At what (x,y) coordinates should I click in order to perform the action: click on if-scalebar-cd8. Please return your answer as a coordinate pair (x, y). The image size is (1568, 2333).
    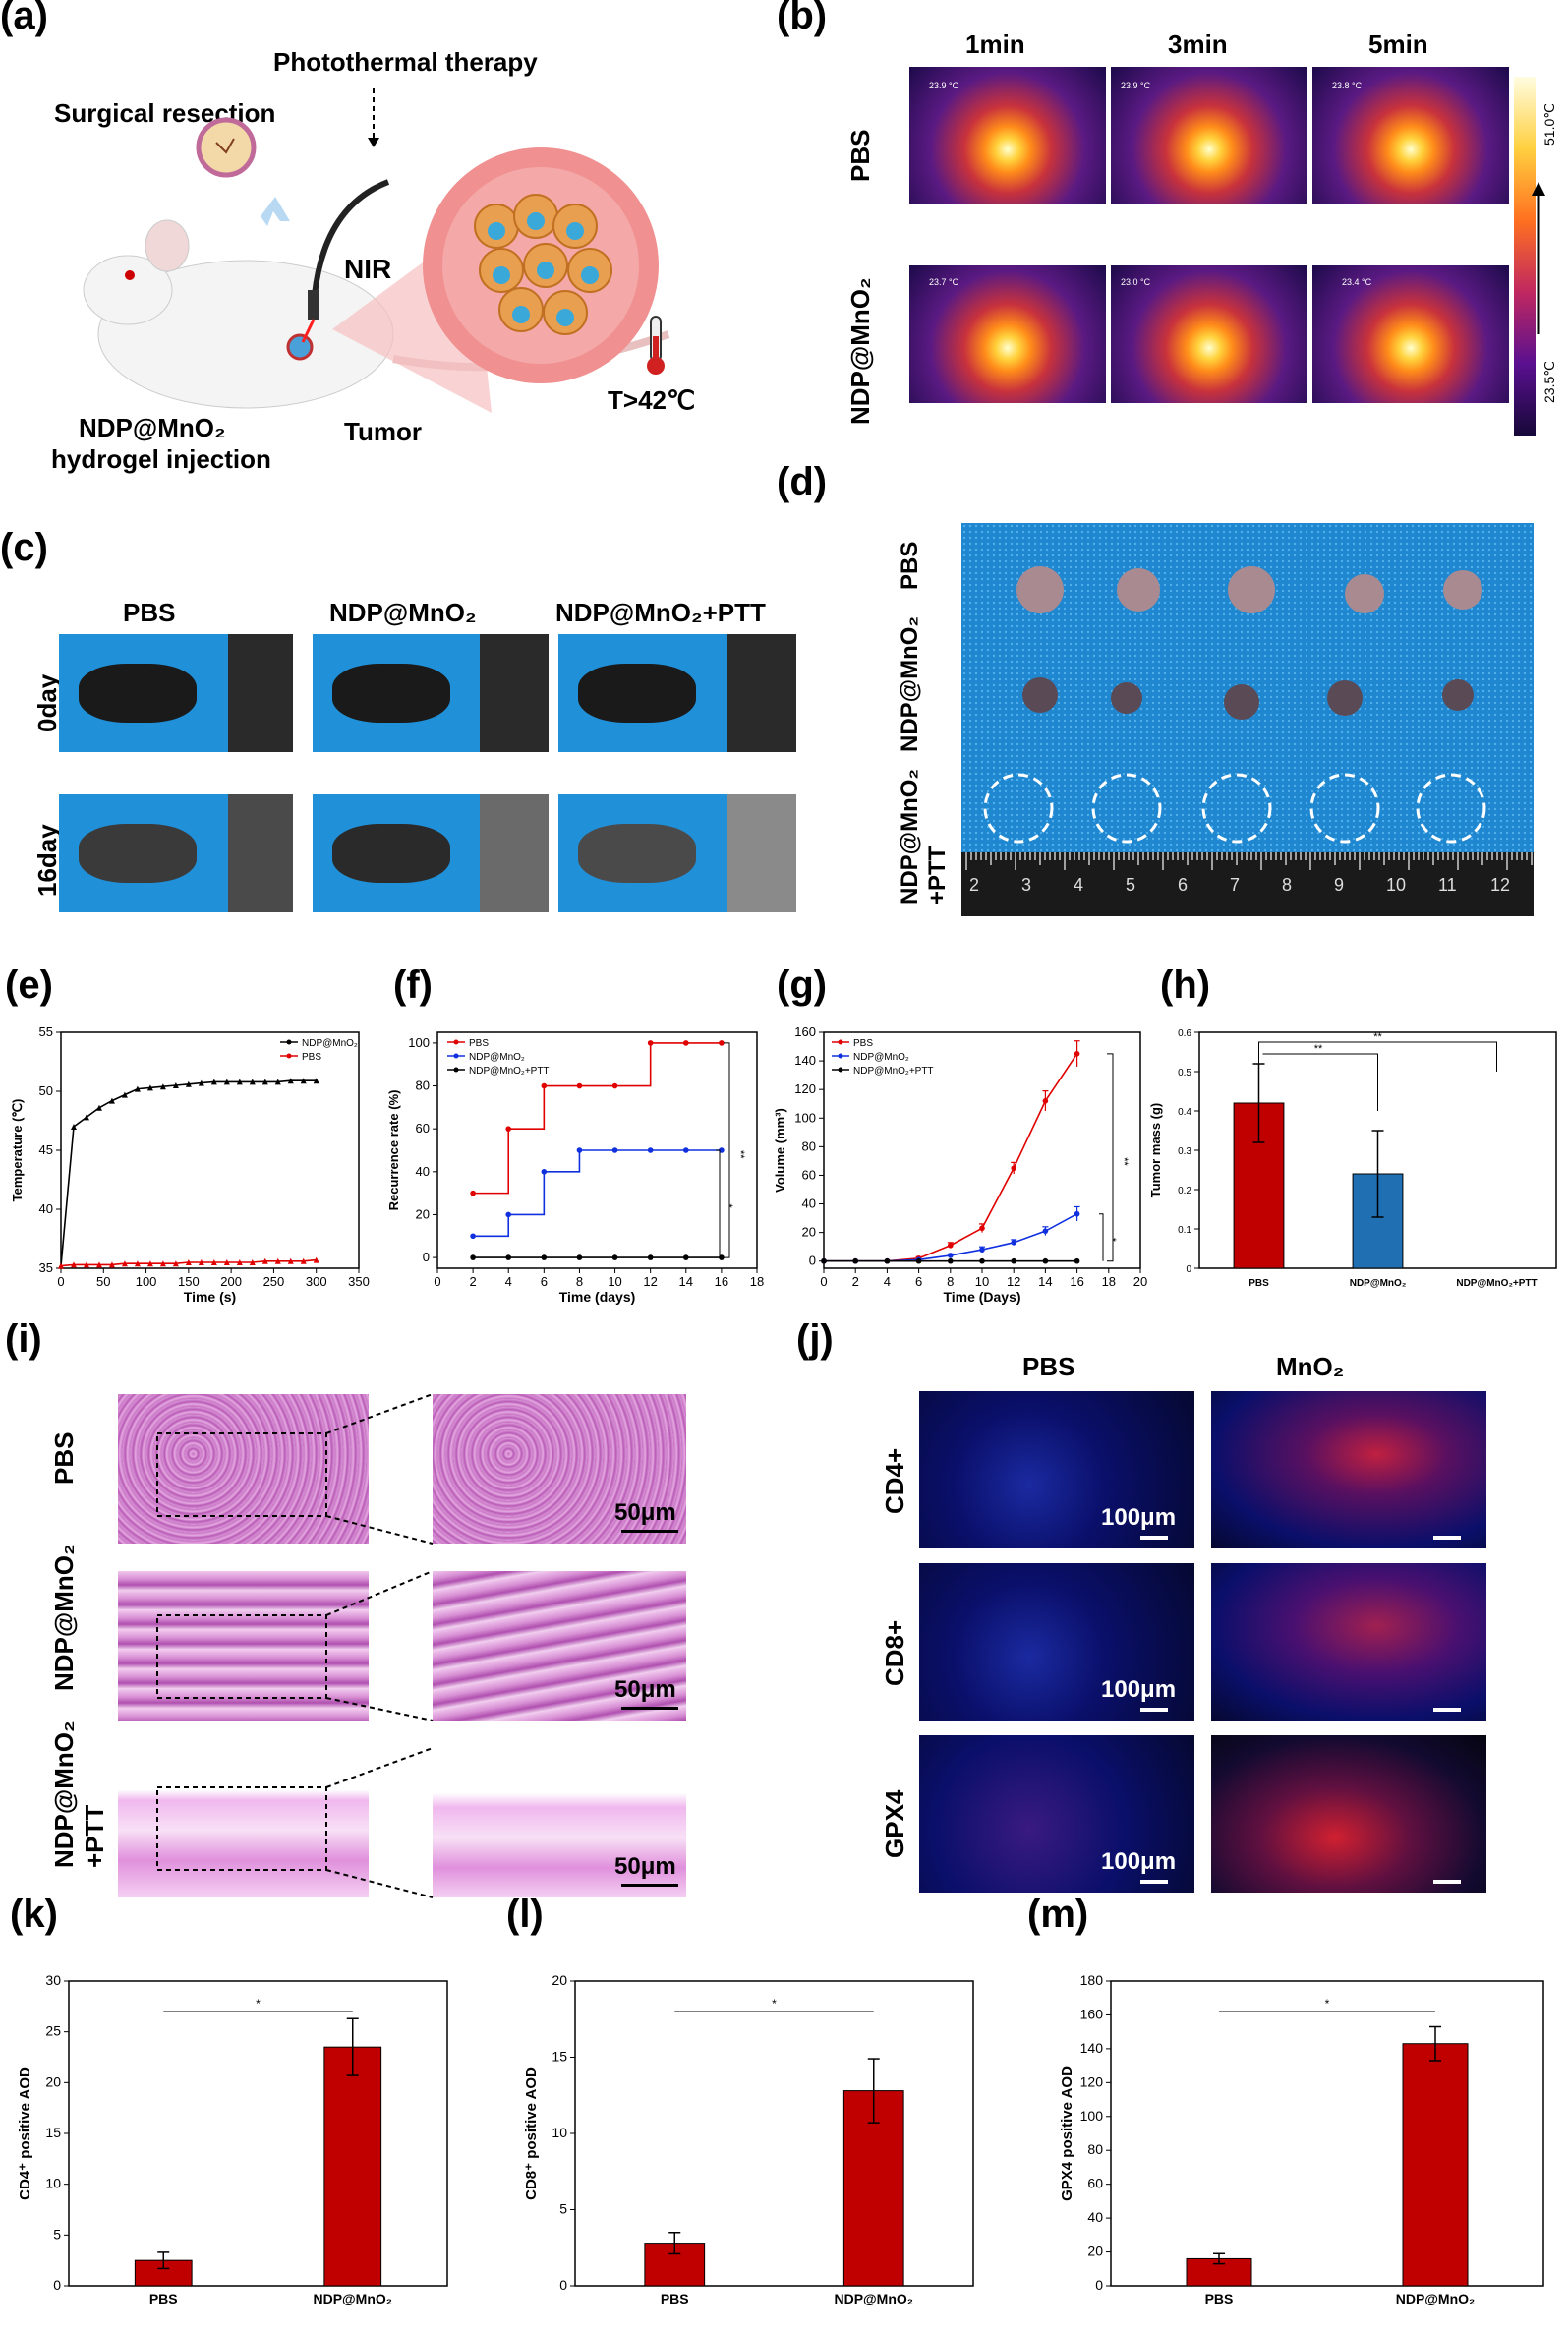
    Looking at the image, I should click on (1154, 1710).